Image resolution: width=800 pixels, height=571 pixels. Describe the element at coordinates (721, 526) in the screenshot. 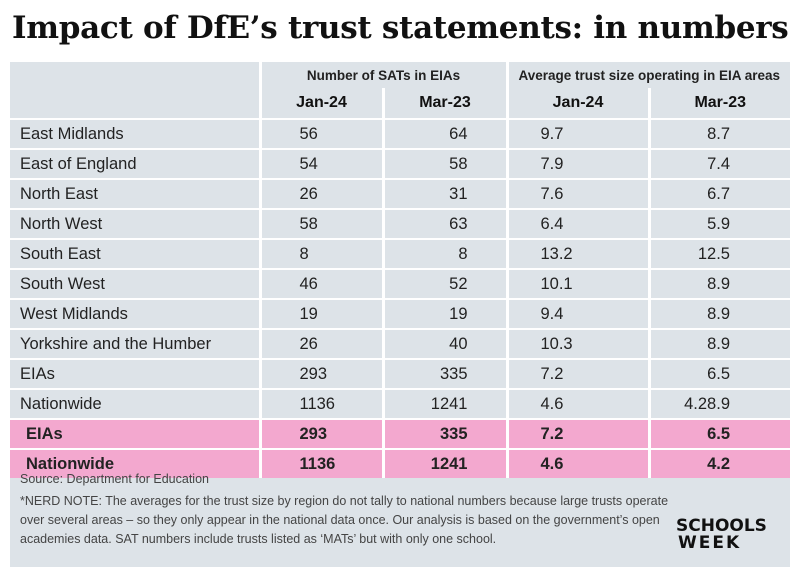

I see `logo-line-1: SCHOOLS` at that location.